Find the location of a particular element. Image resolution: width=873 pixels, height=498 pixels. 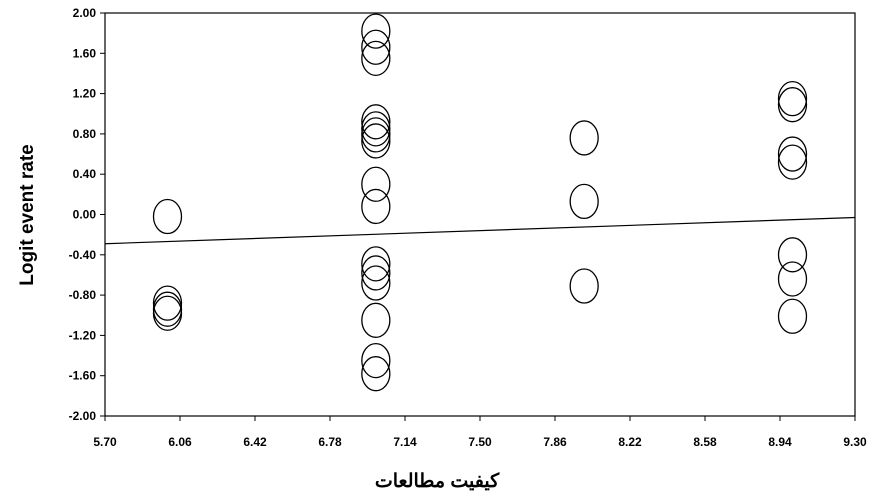

x-tick-label: 8.58 is located at coordinates (705, 442).